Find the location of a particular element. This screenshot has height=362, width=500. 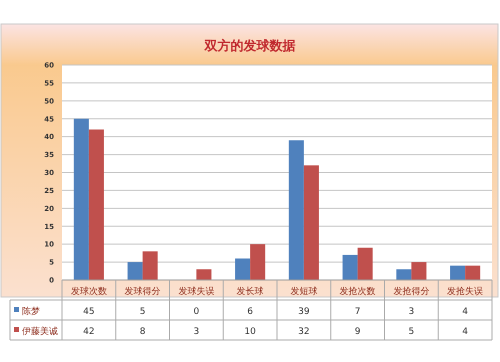

data-label: 42 is located at coordinates (89, 332).